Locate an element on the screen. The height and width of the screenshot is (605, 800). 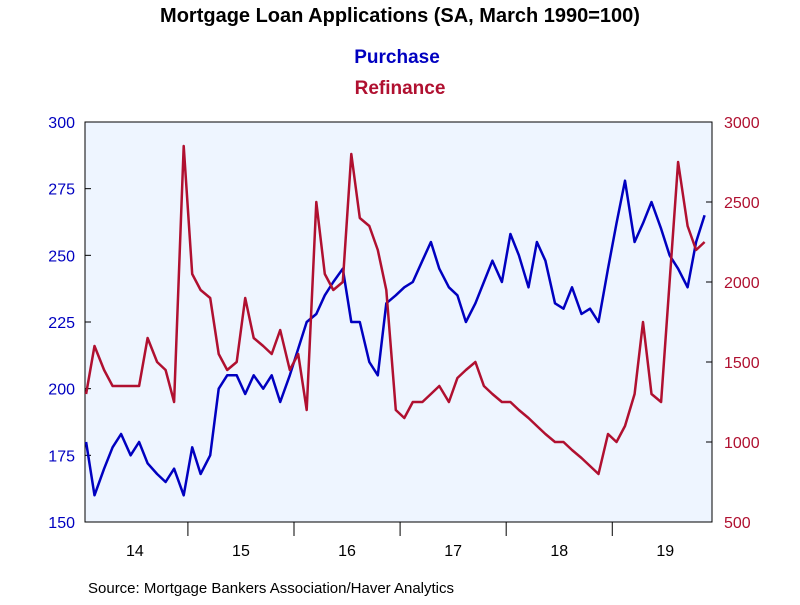
y-tick-label: 300 is located at coordinates (61, 123).